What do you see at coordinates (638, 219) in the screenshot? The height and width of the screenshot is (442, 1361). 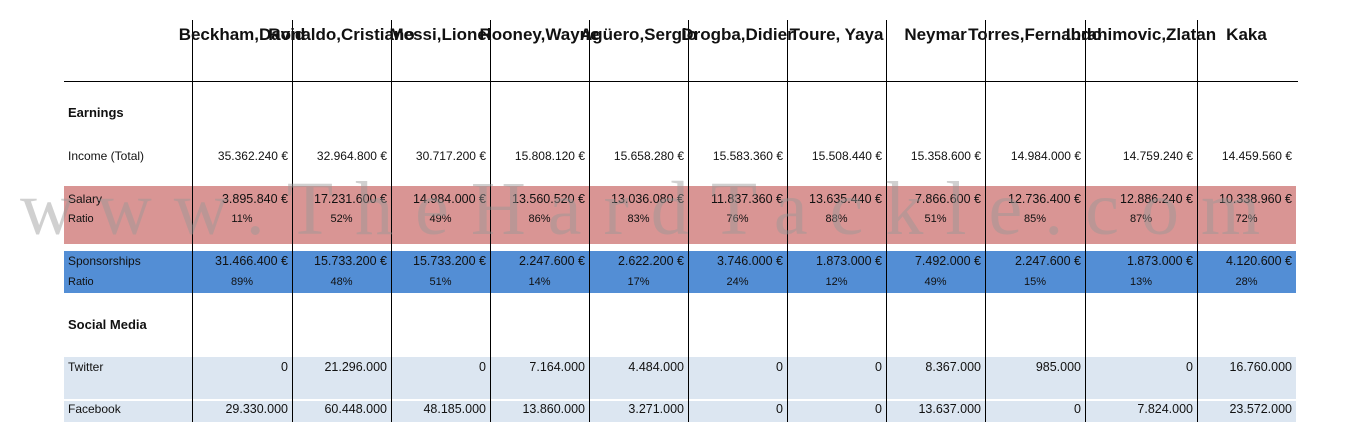 I see `cell-salary-ratio: 83%` at bounding box center [638, 219].